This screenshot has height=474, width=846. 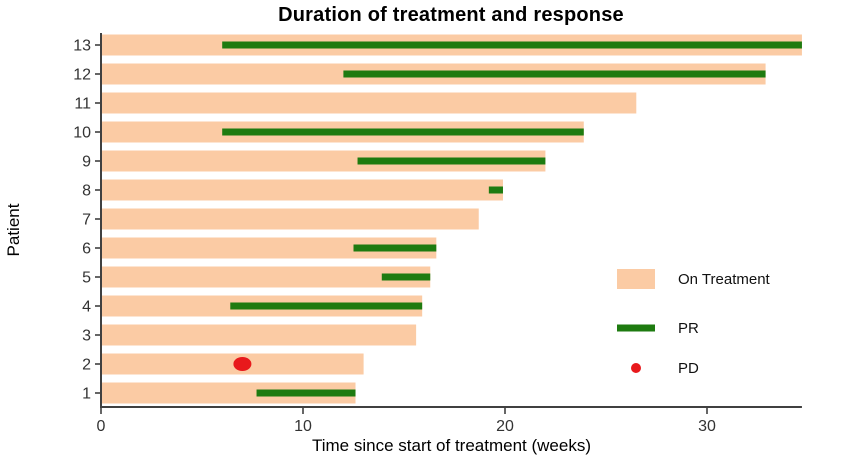 I want to click on y-tick-label-9: 9, so click(x=86, y=162).